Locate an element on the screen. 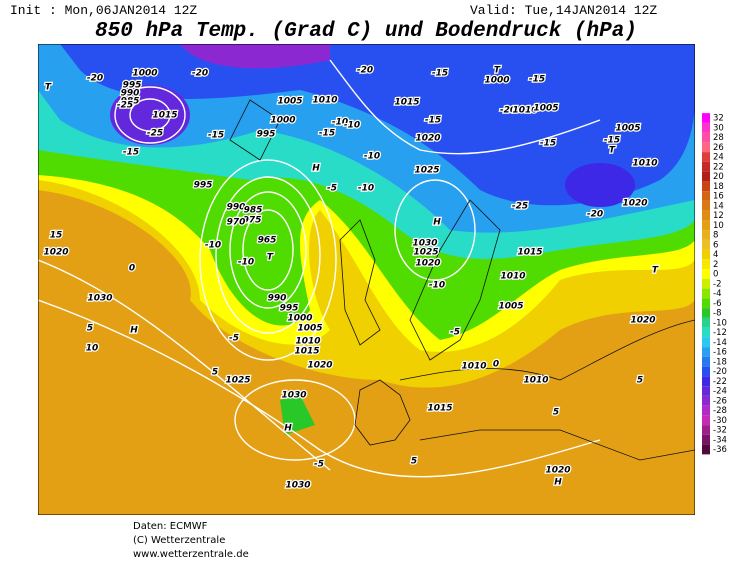  scale-label: -10 is located at coordinates (720, 323).